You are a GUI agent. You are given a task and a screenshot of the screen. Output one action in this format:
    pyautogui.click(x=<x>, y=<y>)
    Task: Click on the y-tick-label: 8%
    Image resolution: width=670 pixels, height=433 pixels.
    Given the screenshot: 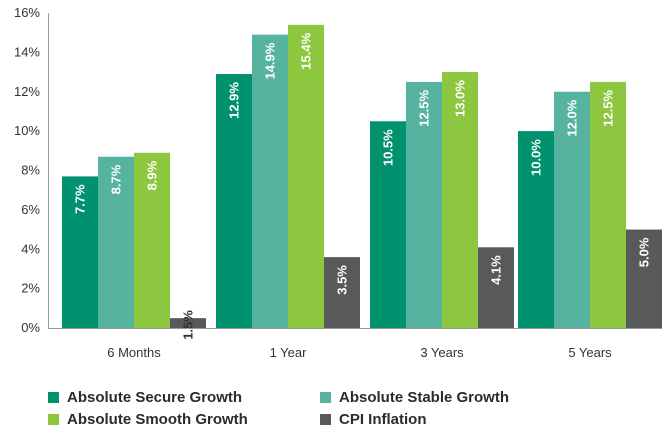 What is the action you would take?
    pyautogui.click(x=30, y=170)
    